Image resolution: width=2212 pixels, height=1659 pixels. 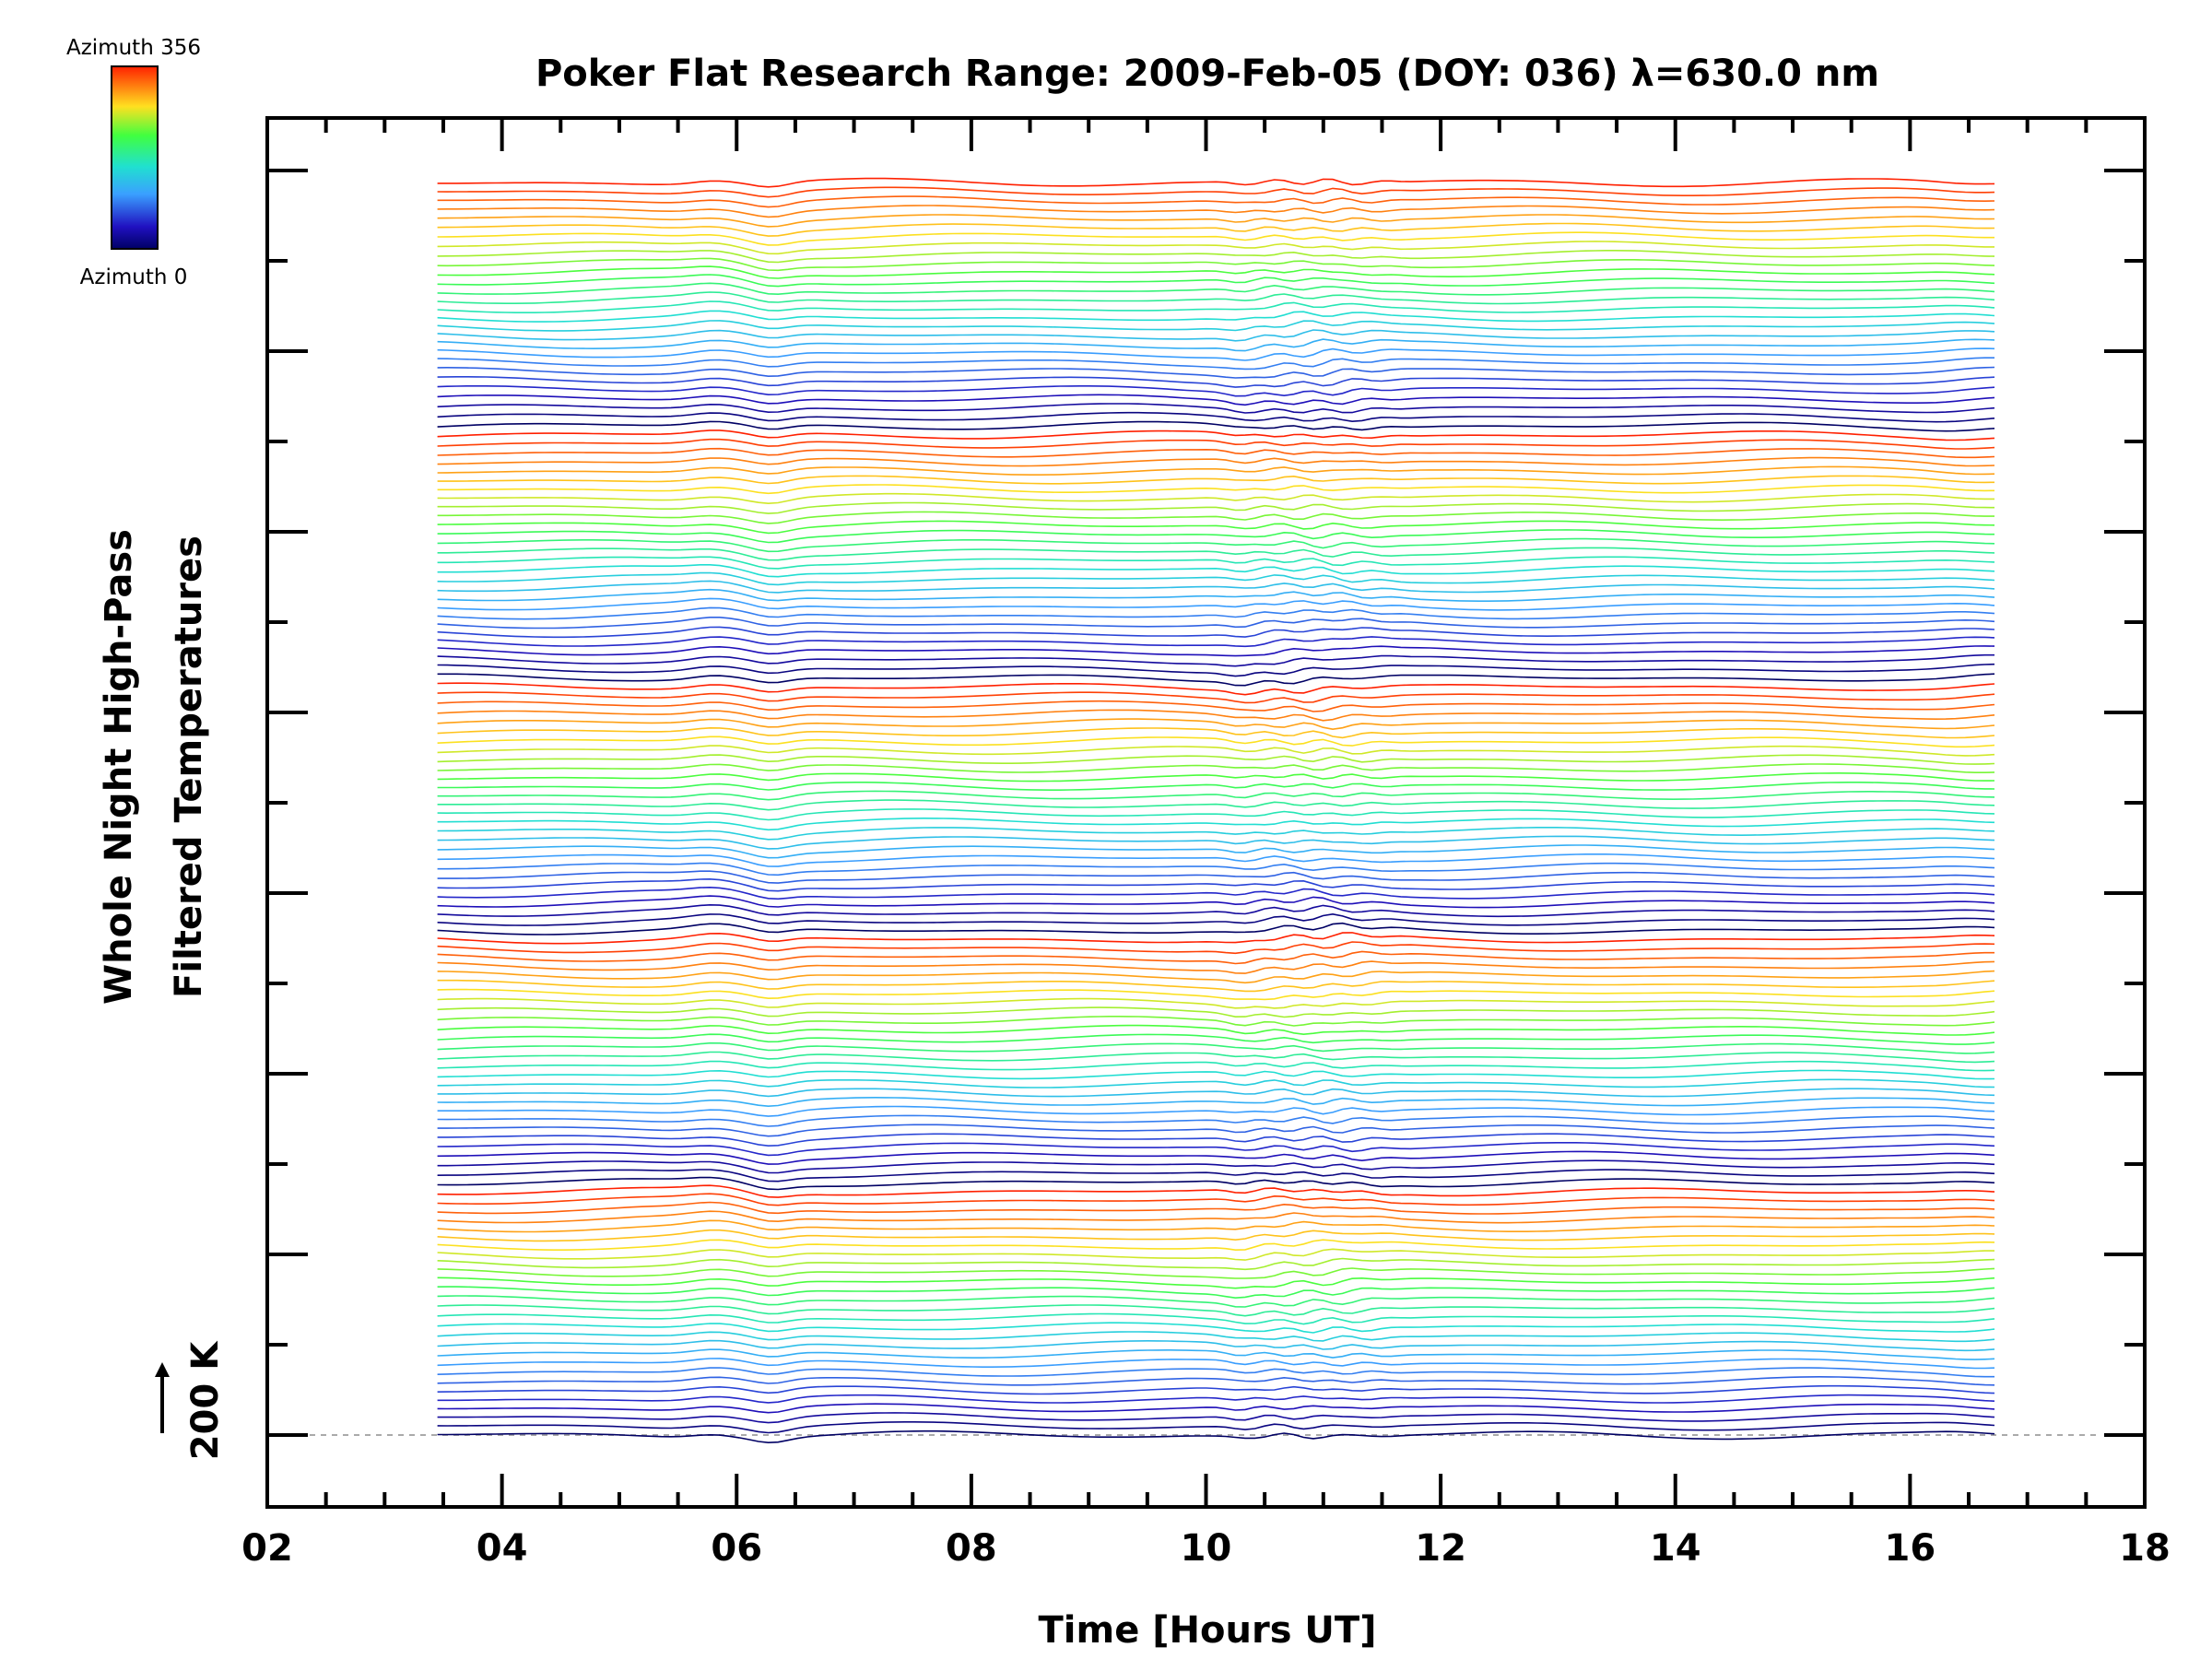 I want to click on x-tick-label: 12, so click(x=1440, y=1548).